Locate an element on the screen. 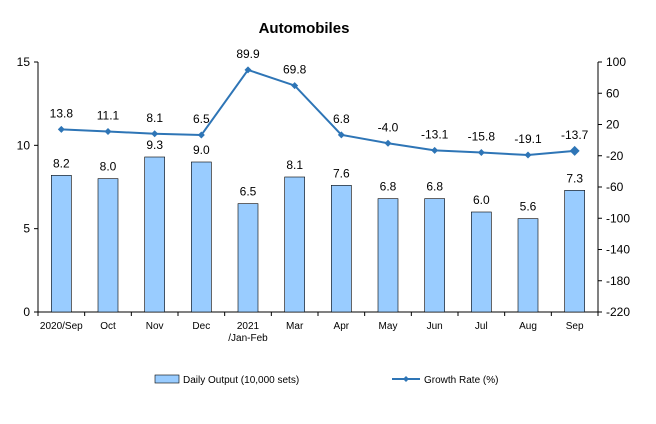 This screenshot has width=656, height=424. x-tick-label-line: Oct is located at coordinates (108, 326).